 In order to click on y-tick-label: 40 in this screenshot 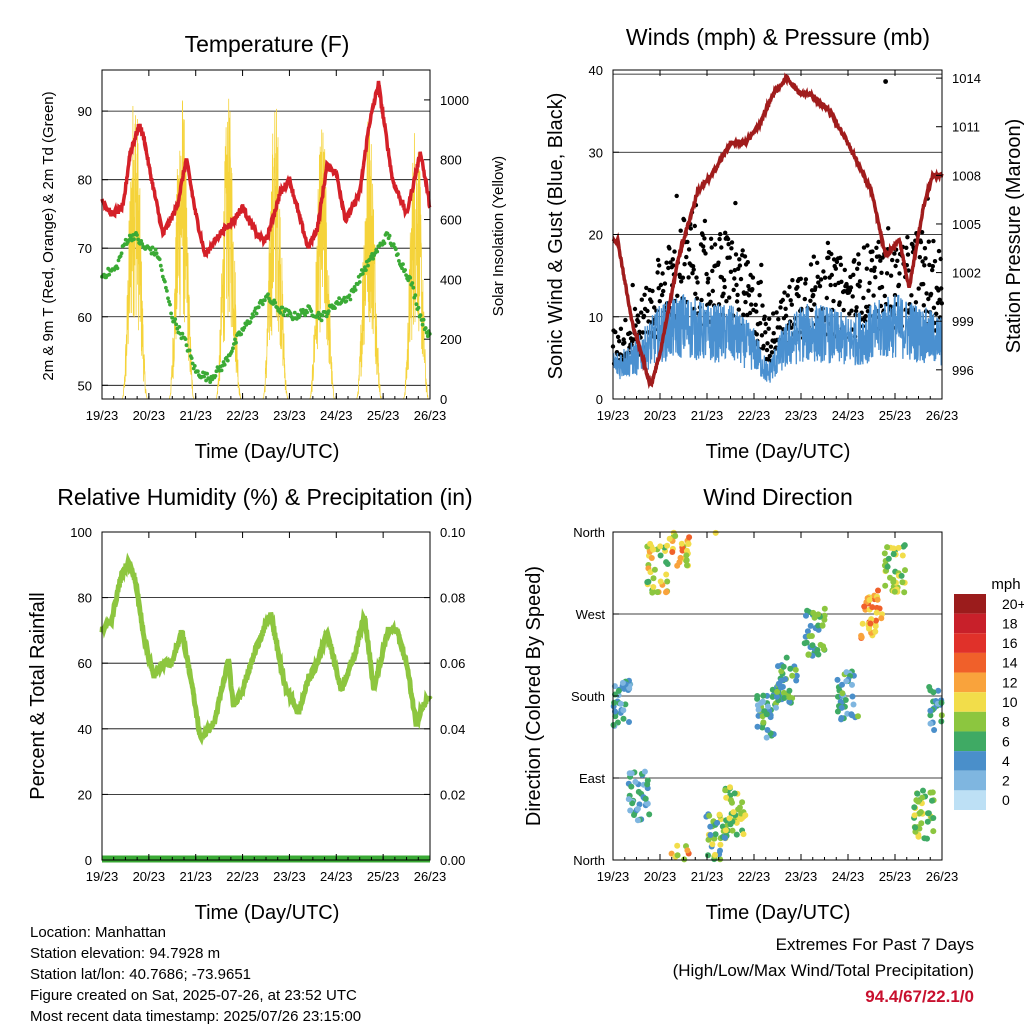, I will do `click(596, 70)`.